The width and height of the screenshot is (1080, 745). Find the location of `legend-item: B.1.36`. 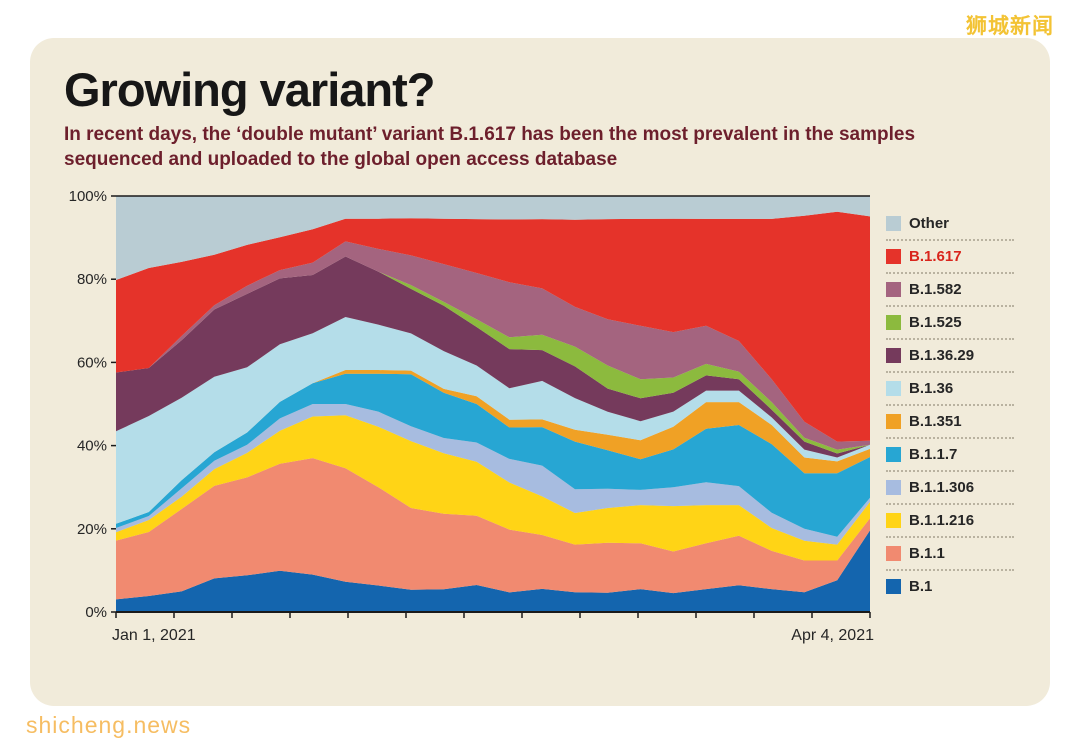

legend-item: B.1.36 is located at coordinates (950, 390).